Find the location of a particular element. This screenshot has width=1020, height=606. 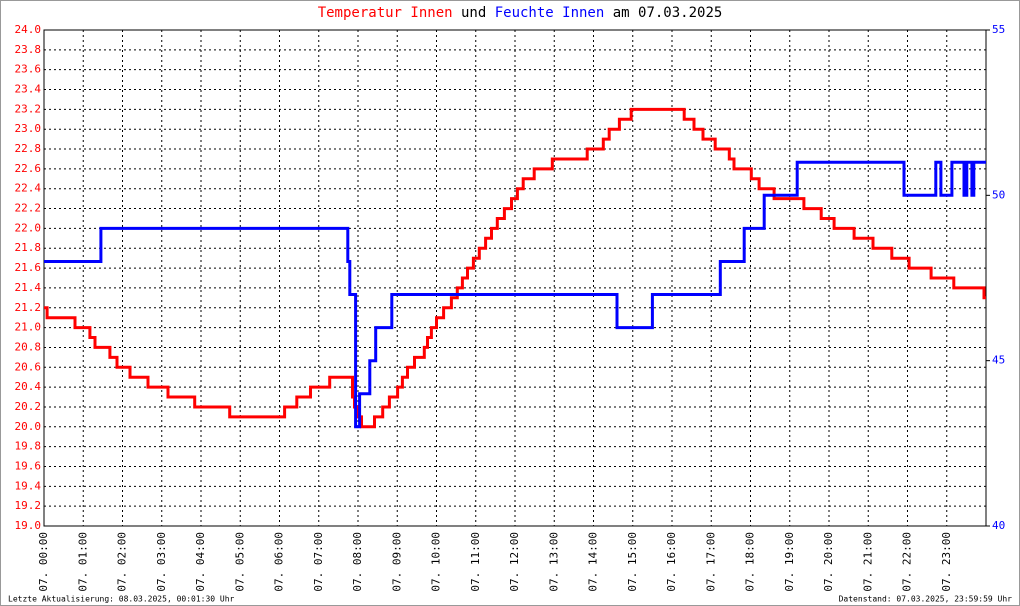

x-tick-label: 07. 00:00 is located at coordinates (43, 562).